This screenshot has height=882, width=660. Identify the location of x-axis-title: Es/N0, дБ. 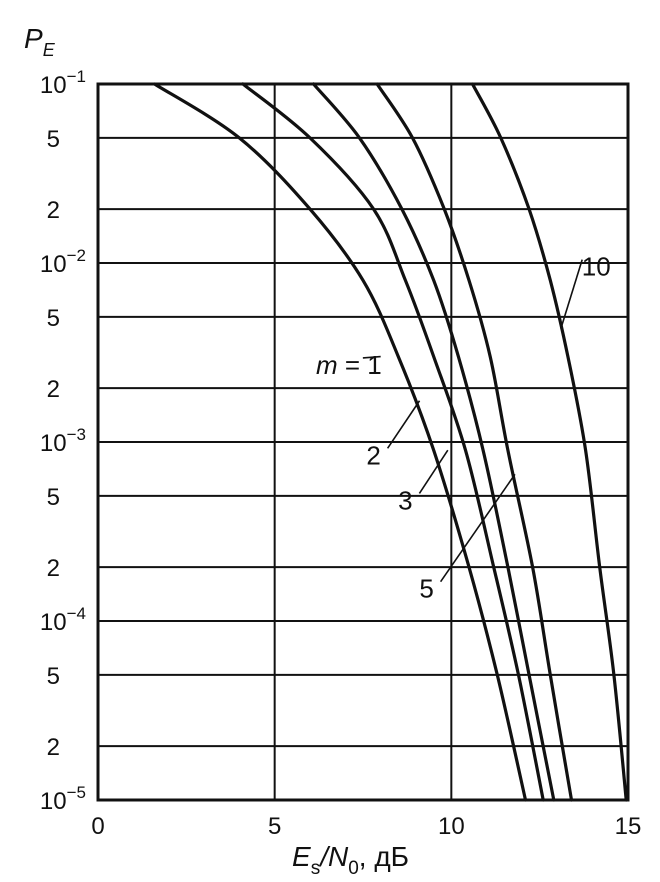
(350, 860).